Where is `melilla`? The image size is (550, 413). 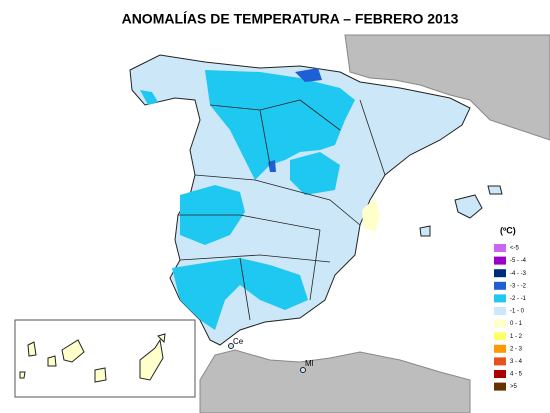
melilla is located at coordinates (303, 370).